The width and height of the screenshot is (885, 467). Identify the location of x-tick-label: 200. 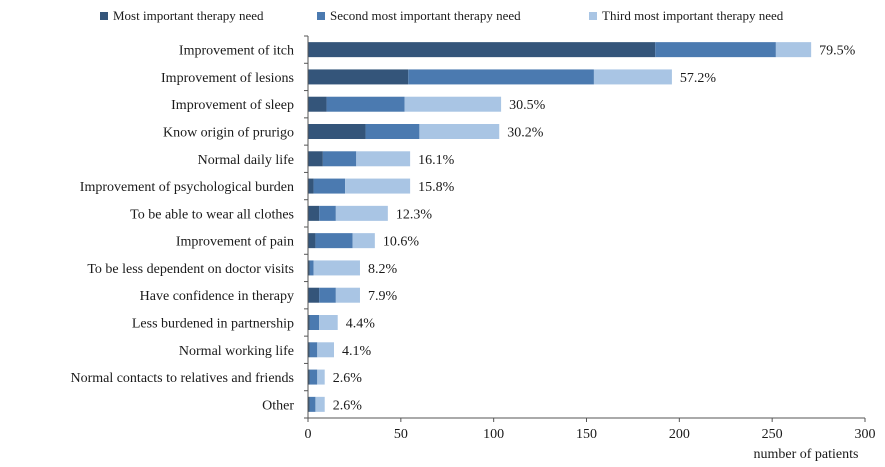
(679, 434).